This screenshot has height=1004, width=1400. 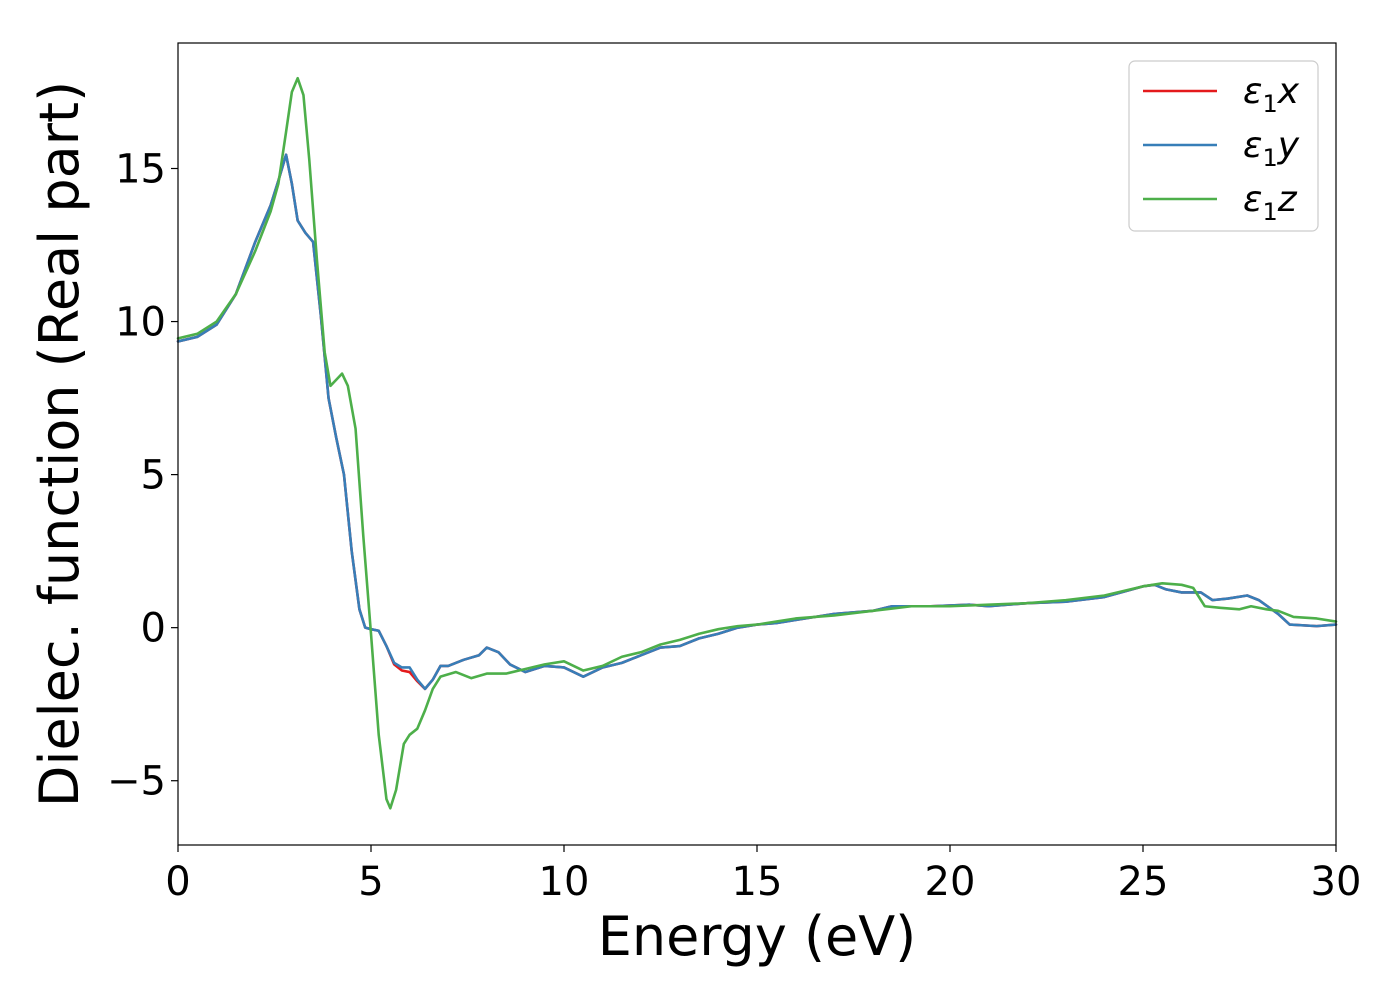 I want to click on x-tick-label: 10, so click(x=564, y=882).